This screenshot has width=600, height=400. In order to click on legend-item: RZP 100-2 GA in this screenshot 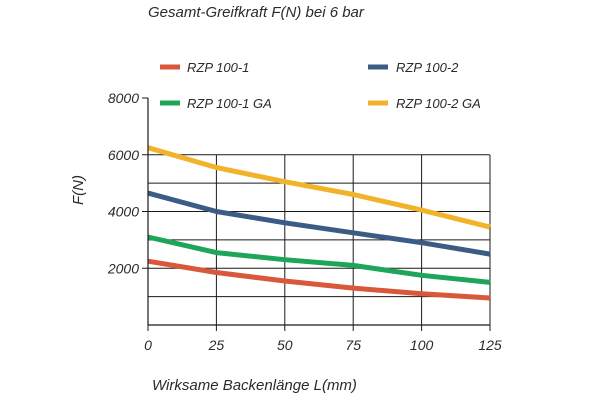, I will do `click(424, 103)`.